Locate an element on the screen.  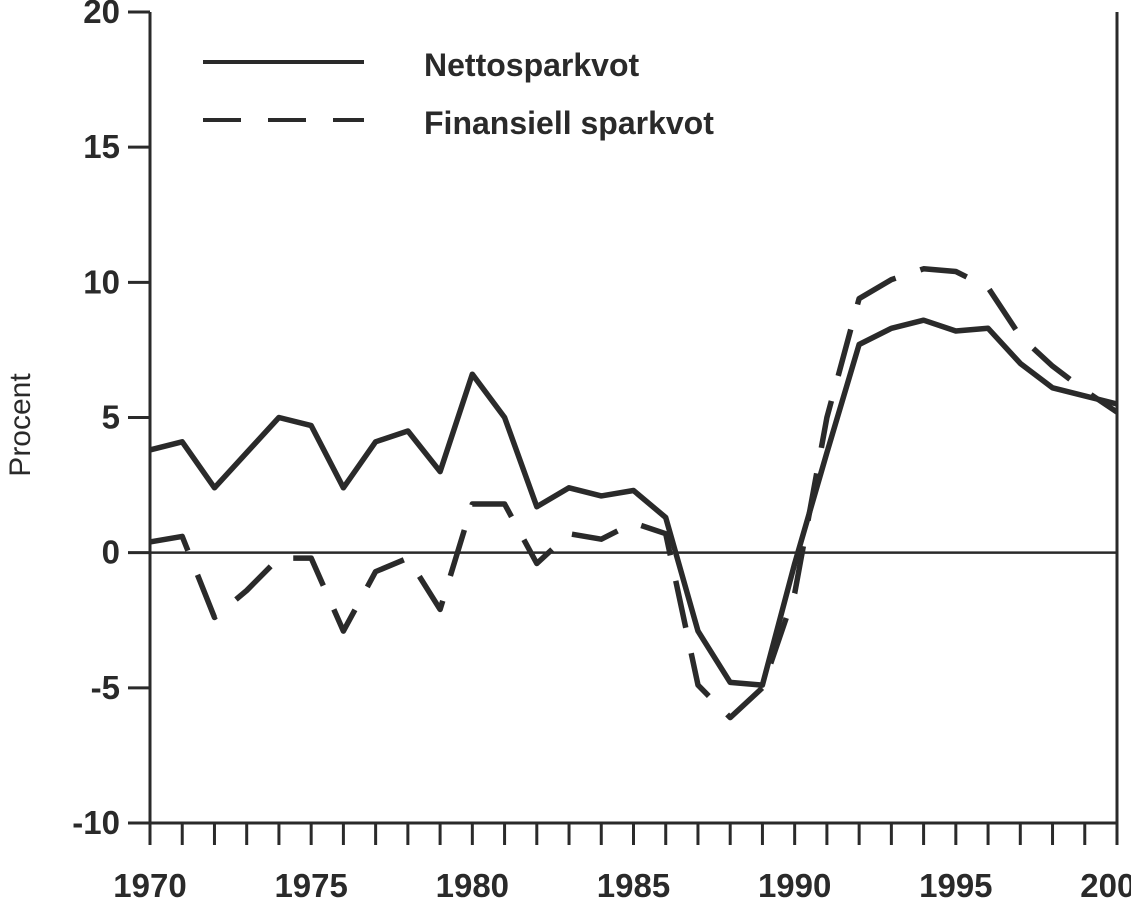
y-axis-title: Procent is located at coordinates (20, 425).